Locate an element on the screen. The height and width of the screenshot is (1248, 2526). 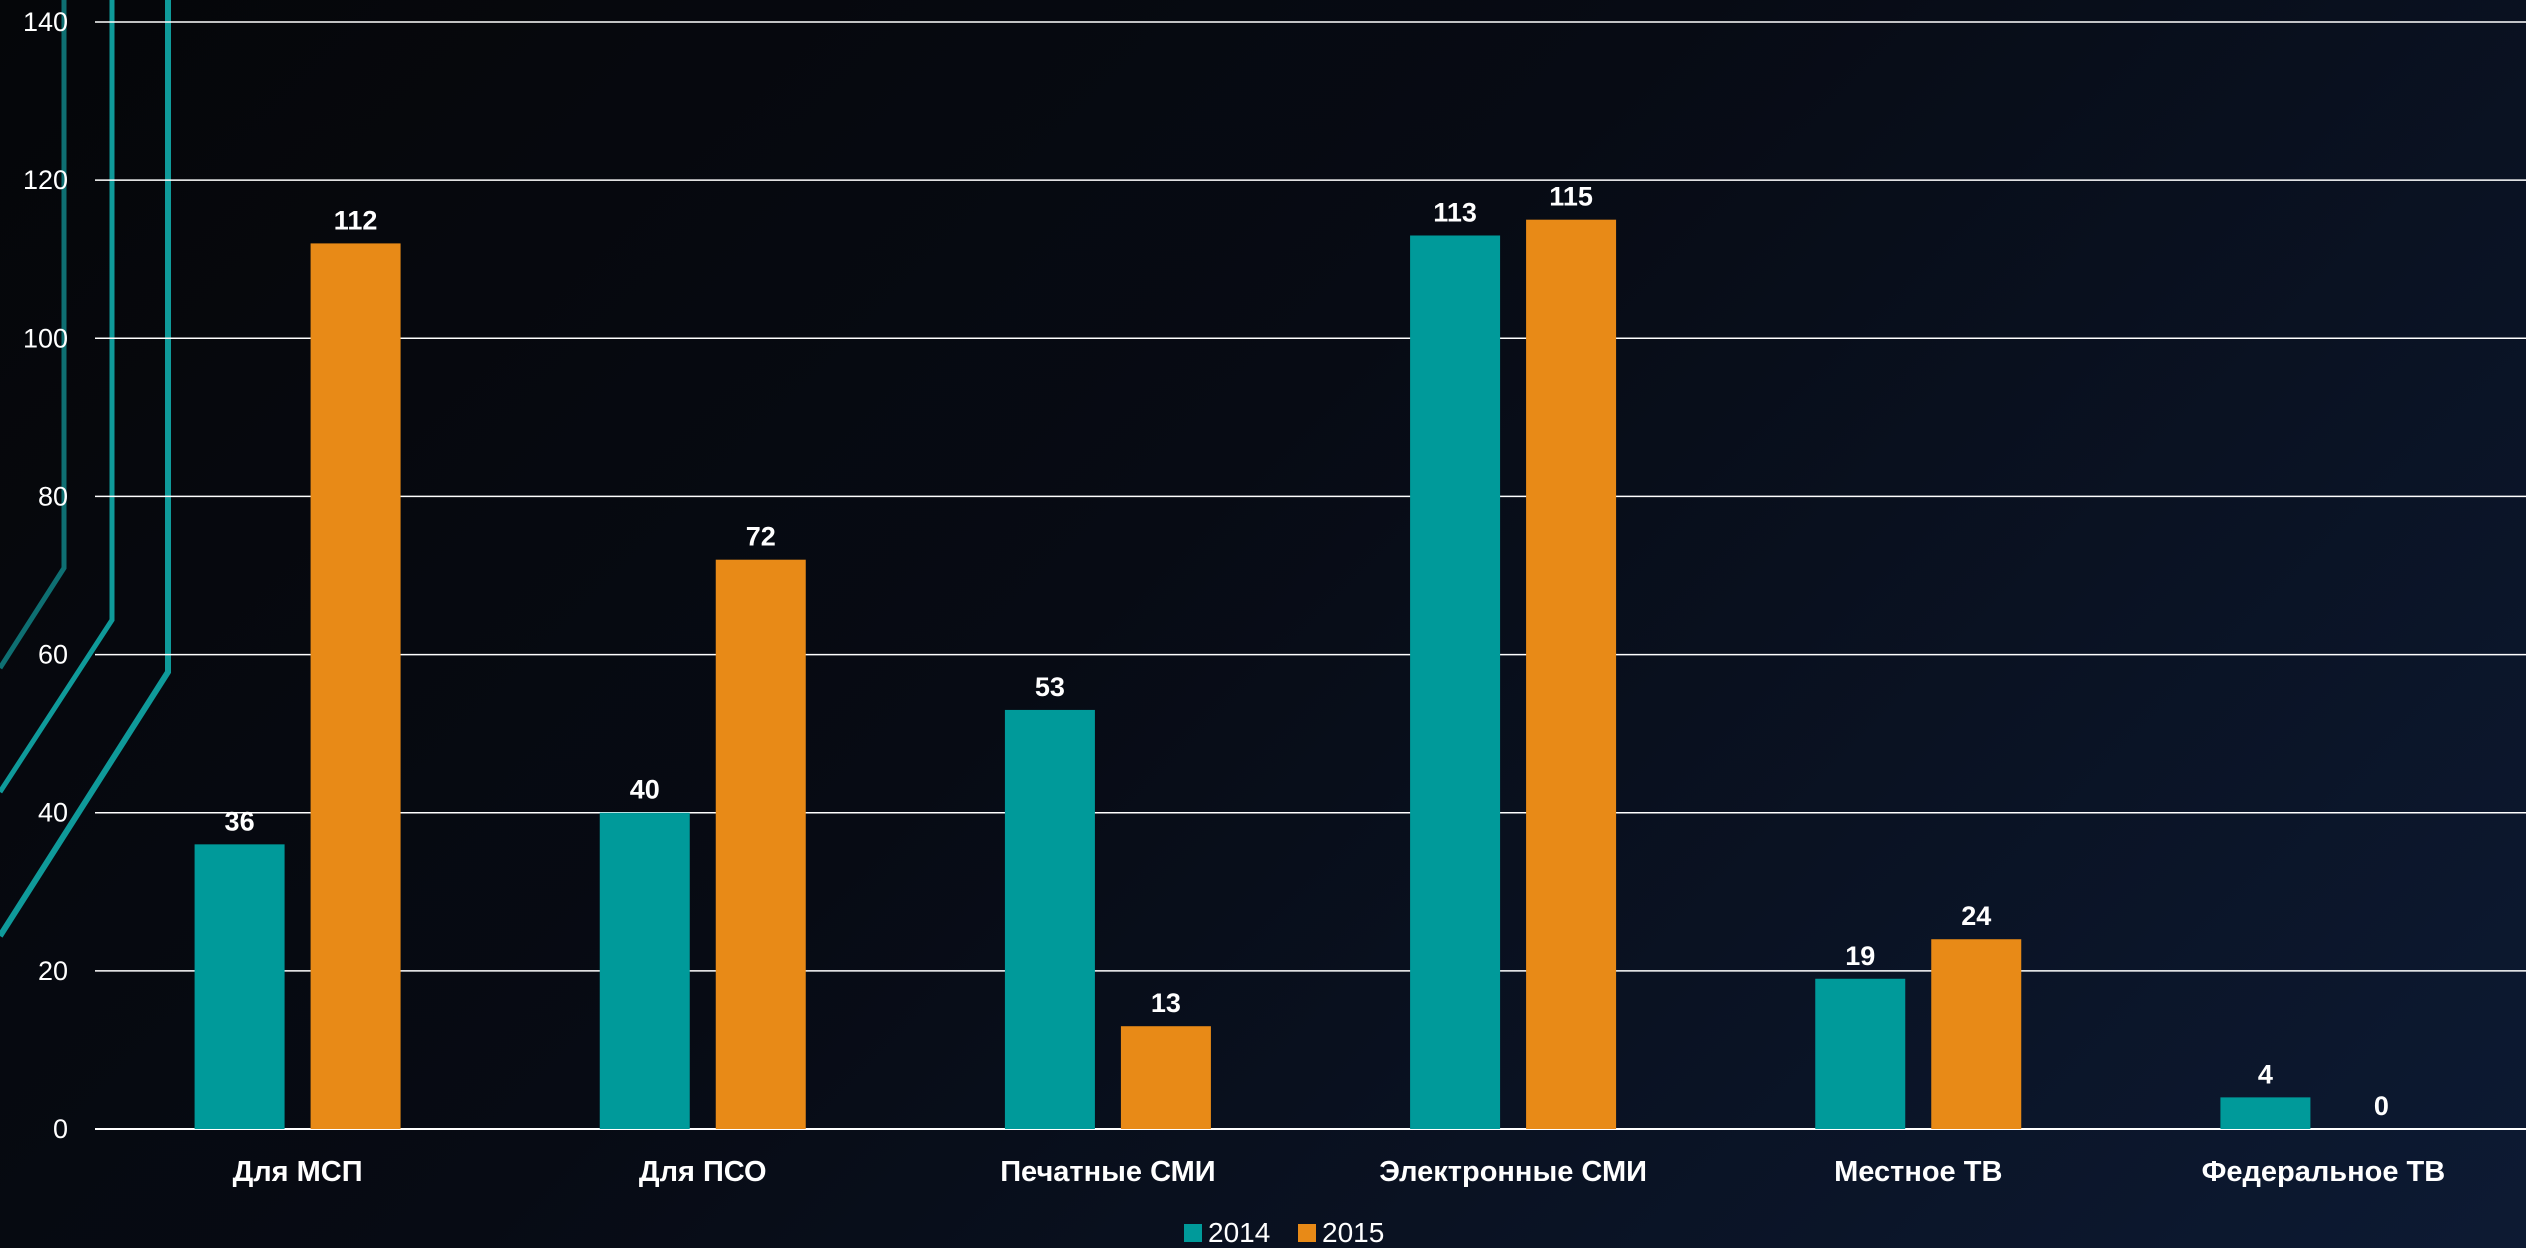
data-label: 19 is located at coordinates (1860, 956).